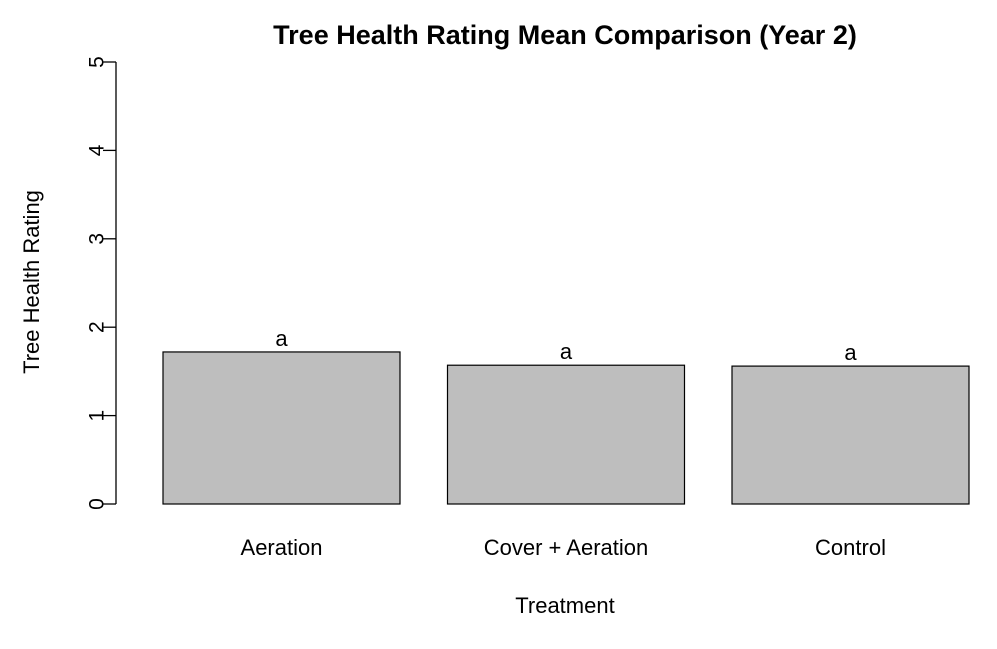 The height and width of the screenshot is (649, 997). What do you see at coordinates (97, 327) in the screenshot?
I see `y-tick-label: 2` at bounding box center [97, 327].